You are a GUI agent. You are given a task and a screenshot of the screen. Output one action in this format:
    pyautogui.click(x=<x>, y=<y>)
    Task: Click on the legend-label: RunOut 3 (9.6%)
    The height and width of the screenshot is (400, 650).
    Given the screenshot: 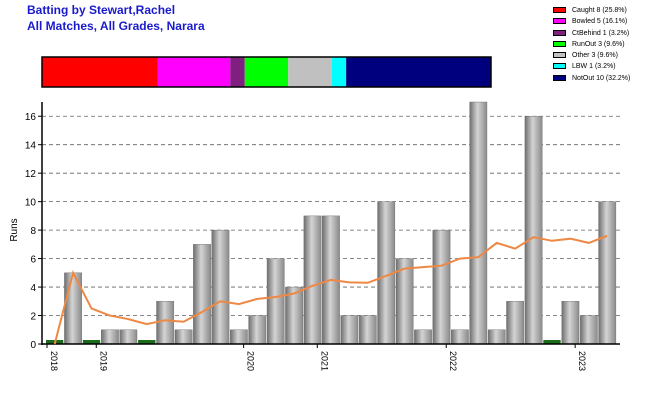 What is the action you would take?
    pyautogui.click(x=598, y=44)
    